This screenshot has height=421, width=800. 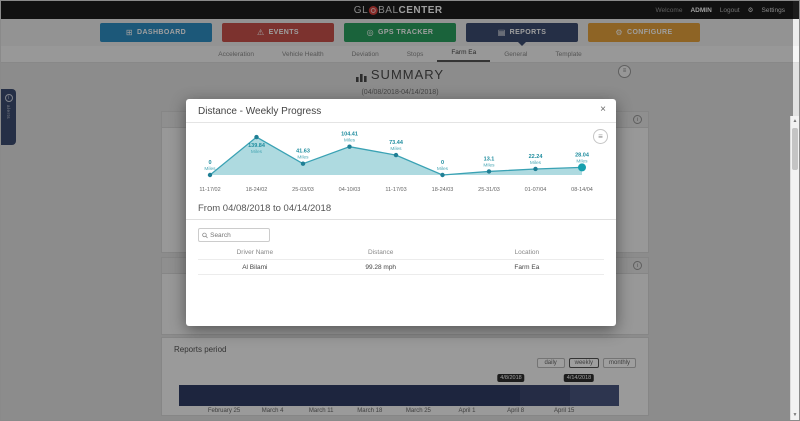 What do you see at coordinates (200, 349) in the screenshot?
I see `reports-period-title: Reports period` at bounding box center [200, 349].